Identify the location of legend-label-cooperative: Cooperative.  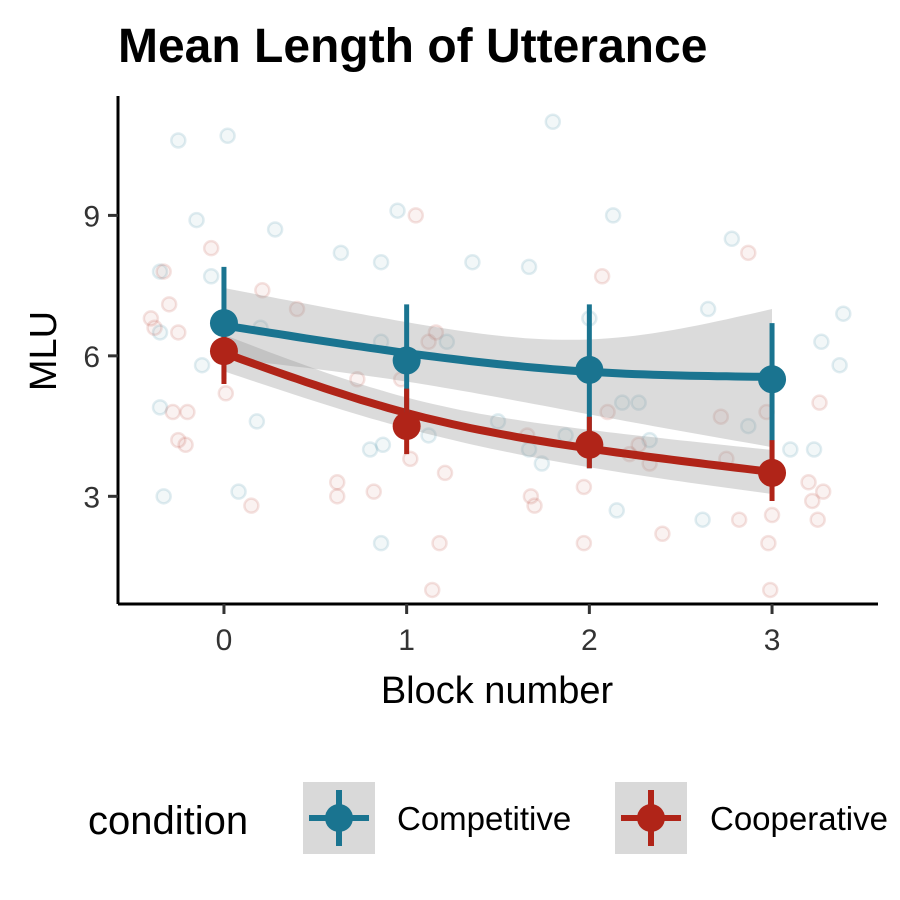
(799, 818).